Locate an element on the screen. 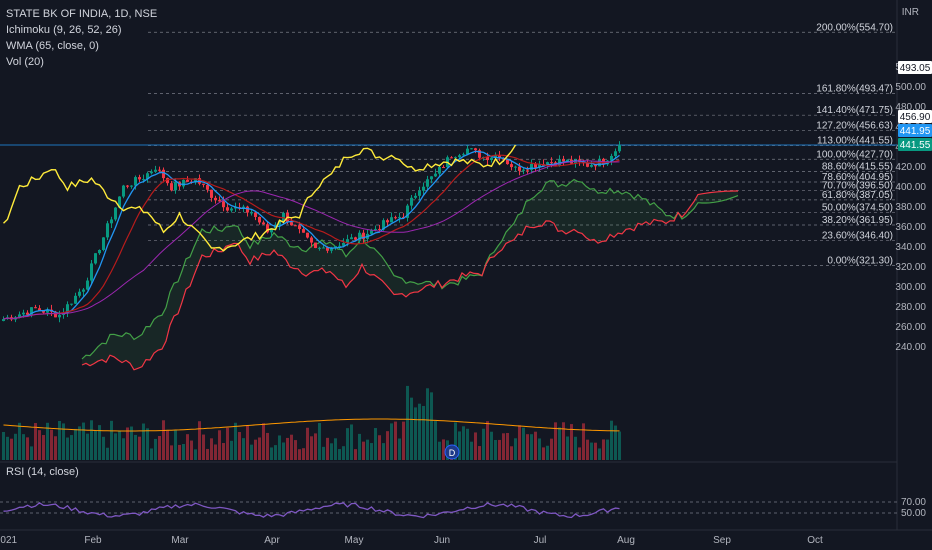 The width and height of the screenshot is (932, 550). time-tick-label: 2021 is located at coordinates (9, 540).